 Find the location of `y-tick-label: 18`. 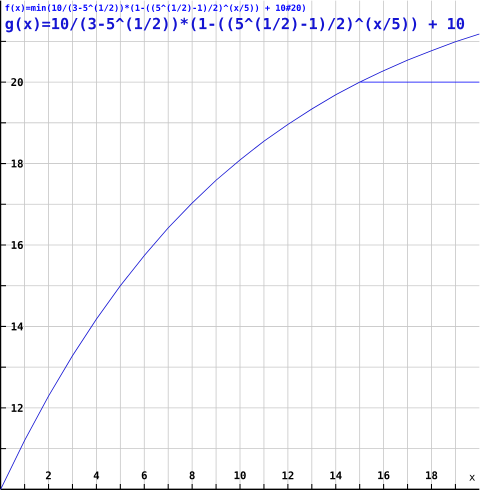

y-tick-label: 18 is located at coordinates (17, 164).